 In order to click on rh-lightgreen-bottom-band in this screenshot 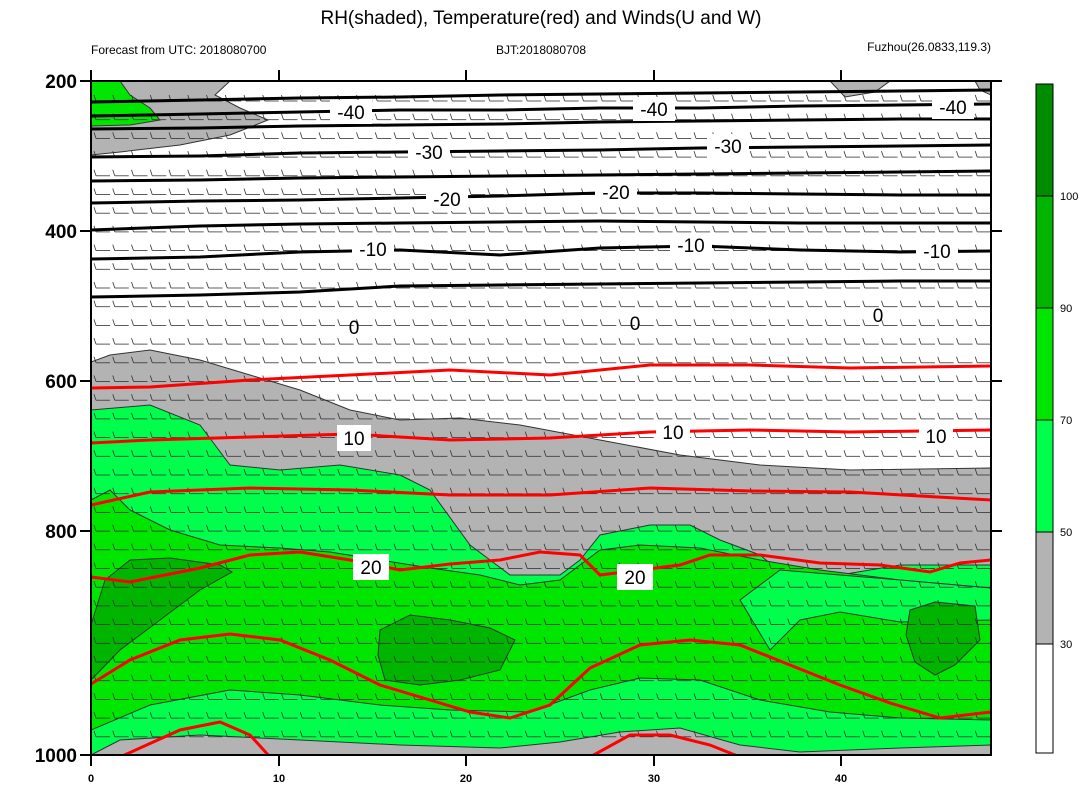, I will do `click(541, 716)`.